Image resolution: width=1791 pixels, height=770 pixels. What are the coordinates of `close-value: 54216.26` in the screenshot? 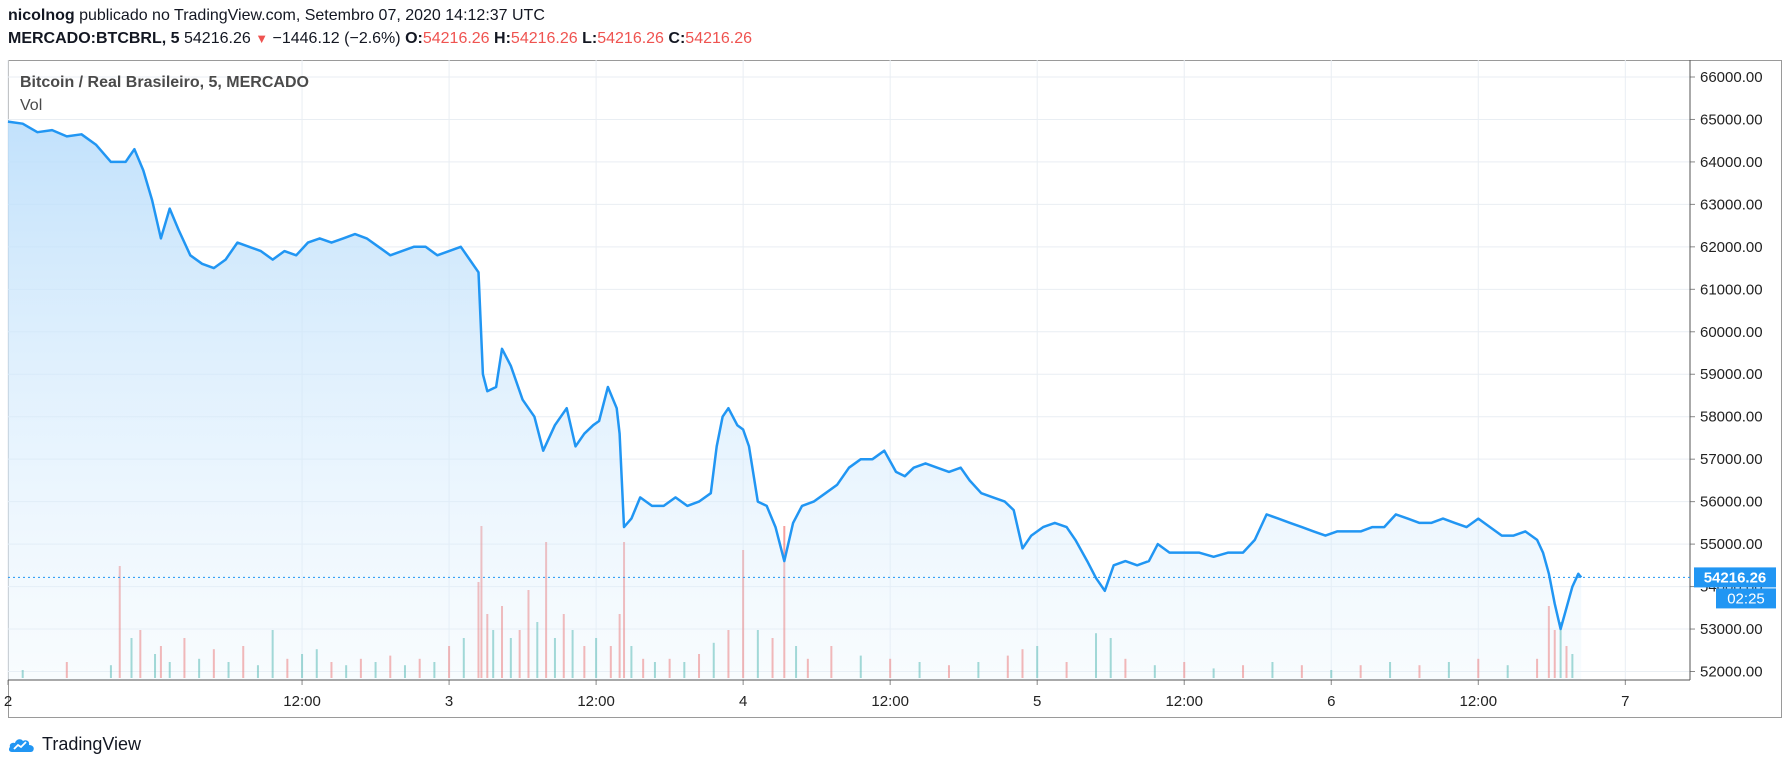 It's located at (719, 38).